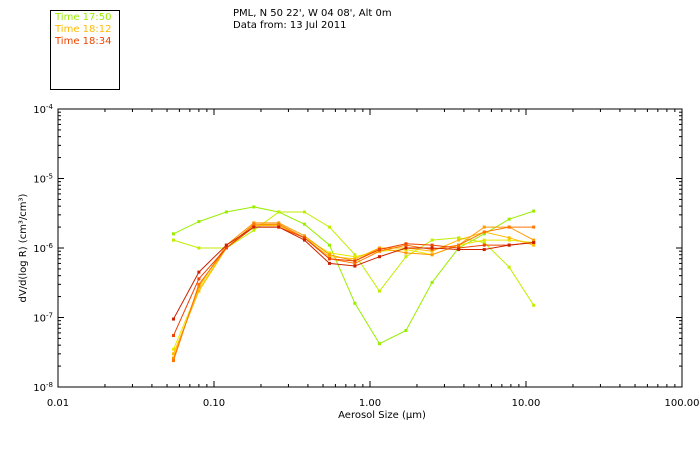 Image resolution: width=700 pixels, height=450 pixels. I want to click on legend-entry: Time 18:34, so click(83, 41).